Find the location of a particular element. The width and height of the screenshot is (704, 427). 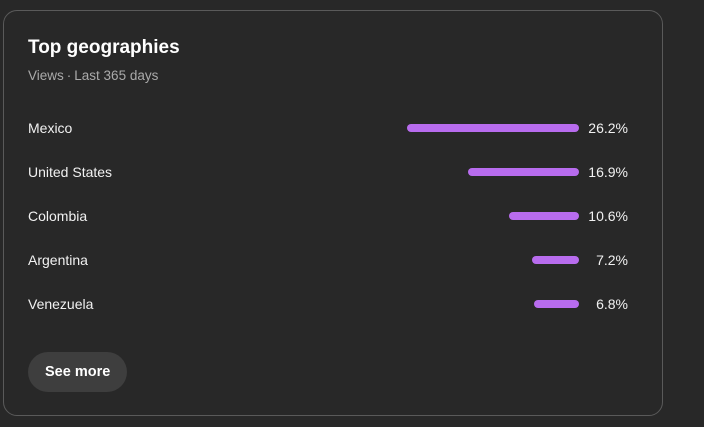

subtitle-period: Last 365 days is located at coordinates (116, 75).